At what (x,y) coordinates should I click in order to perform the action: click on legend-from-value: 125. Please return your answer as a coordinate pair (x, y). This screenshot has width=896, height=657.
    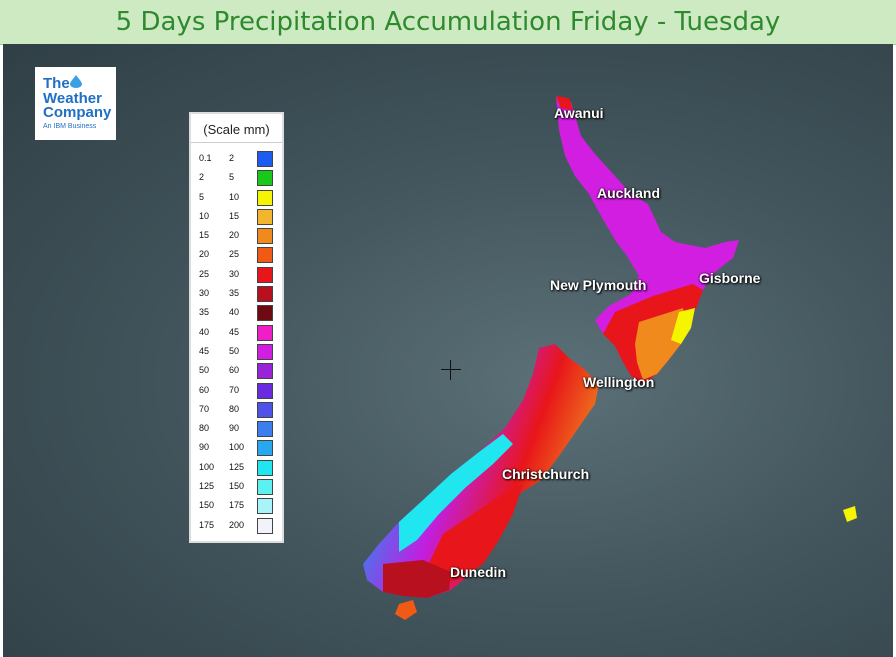
    Looking at the image, I should click on (207, 486).